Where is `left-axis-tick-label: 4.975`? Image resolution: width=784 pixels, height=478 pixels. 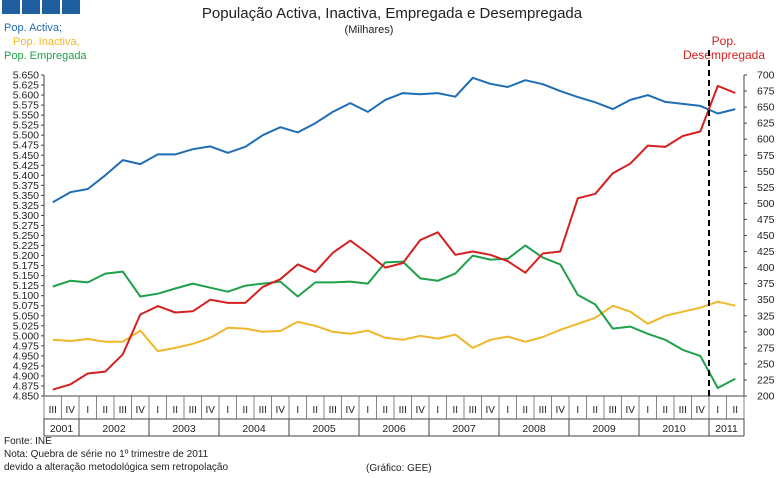 left-axis-tick-label: 4.975 is located at coordinates (26, 346).